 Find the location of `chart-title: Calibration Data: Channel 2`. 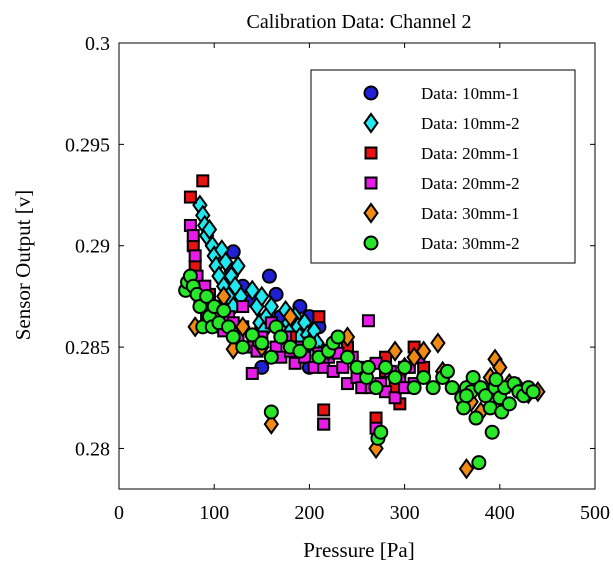

chart-title: Calibration Data: Channel 2 is located at coordinates (359, 22).